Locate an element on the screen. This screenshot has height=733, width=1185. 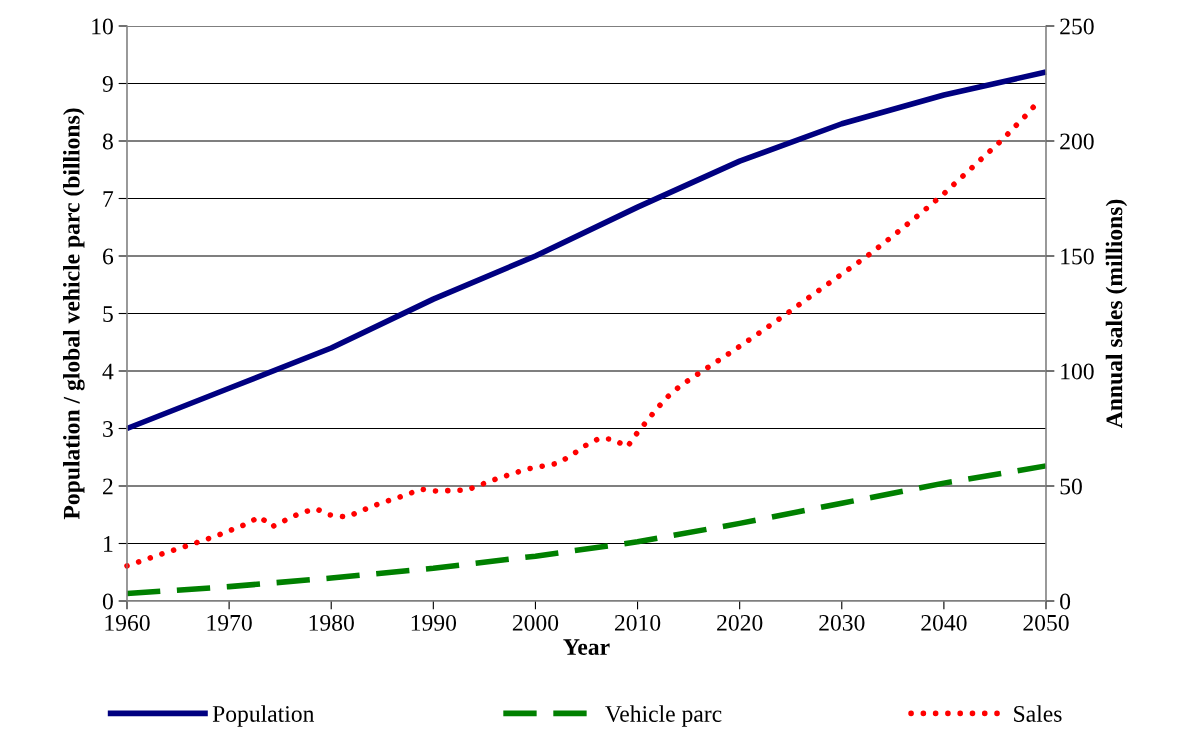
y2-axis-title: Annual sales (millions) is located at coordinates (1116, 314).